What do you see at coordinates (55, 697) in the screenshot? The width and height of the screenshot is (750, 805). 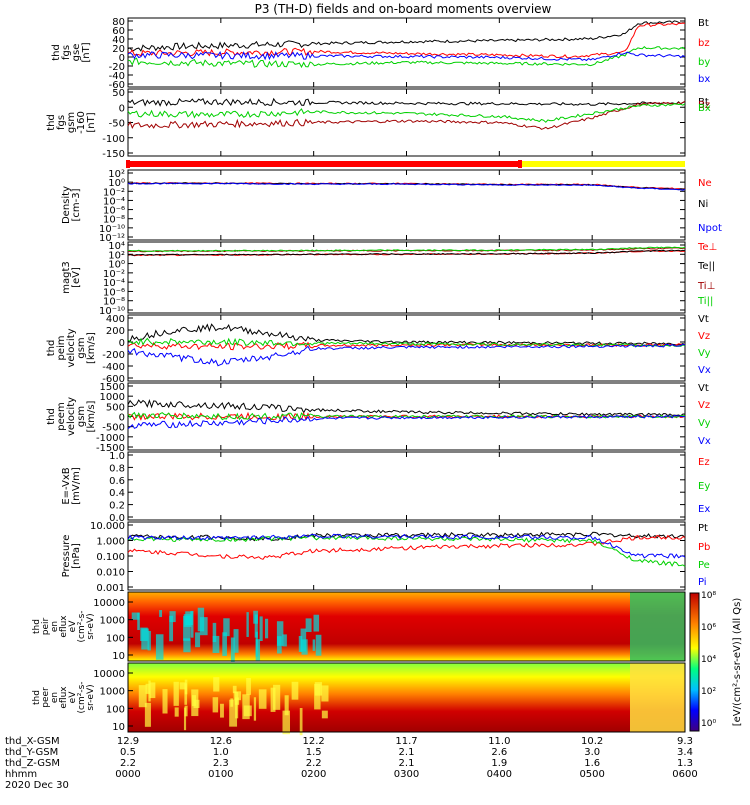 I see `y-label-line: en` at bounding box center [55, 697].